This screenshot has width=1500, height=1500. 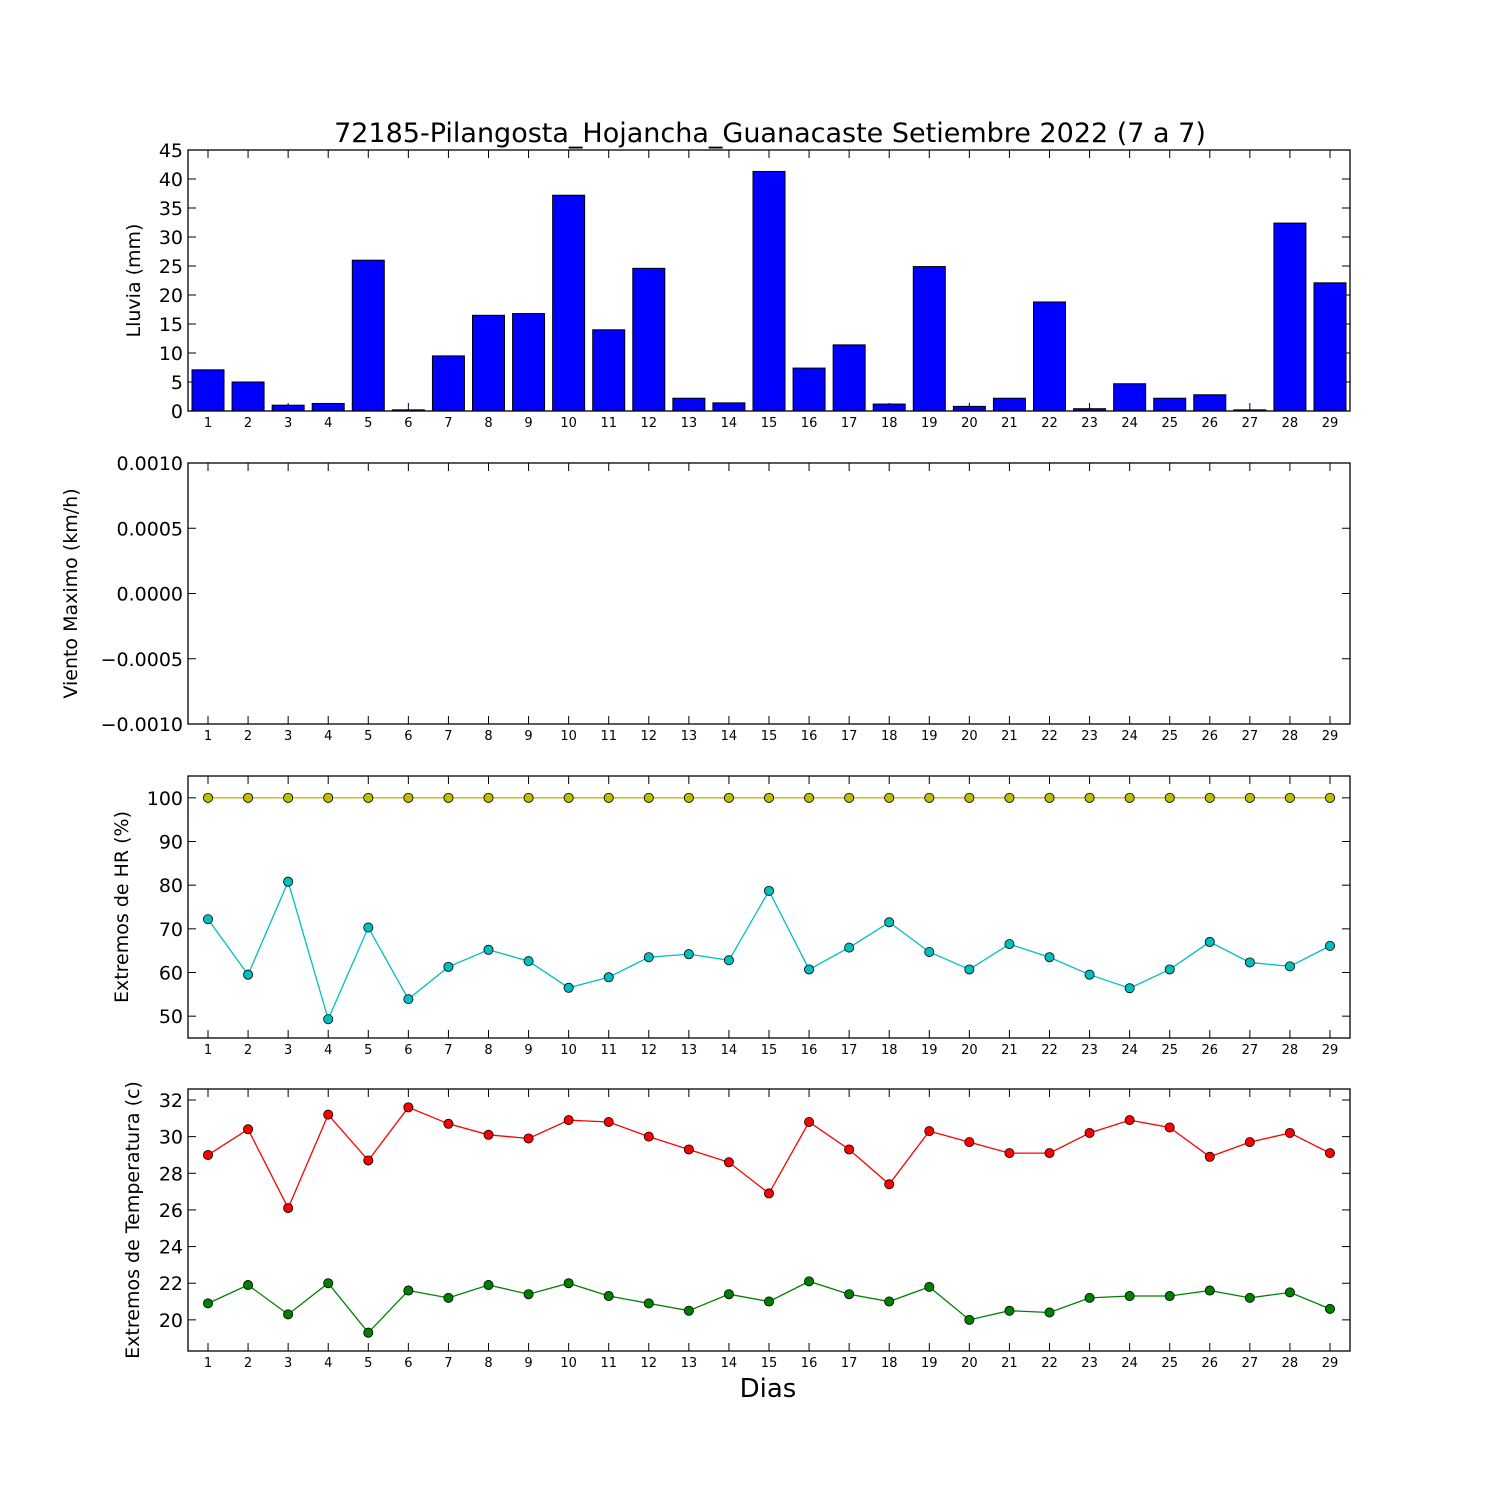 What do you see at coordinates (488, 423) in the screenshot?
I see `x-tick-label: 8` at bounding box center [488, 423].